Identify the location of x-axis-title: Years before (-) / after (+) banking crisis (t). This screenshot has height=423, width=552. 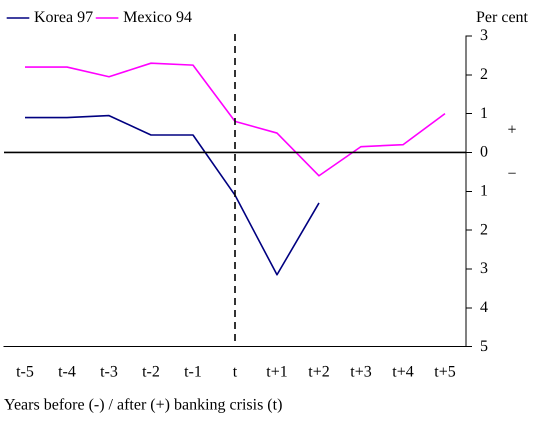
(143, 405).